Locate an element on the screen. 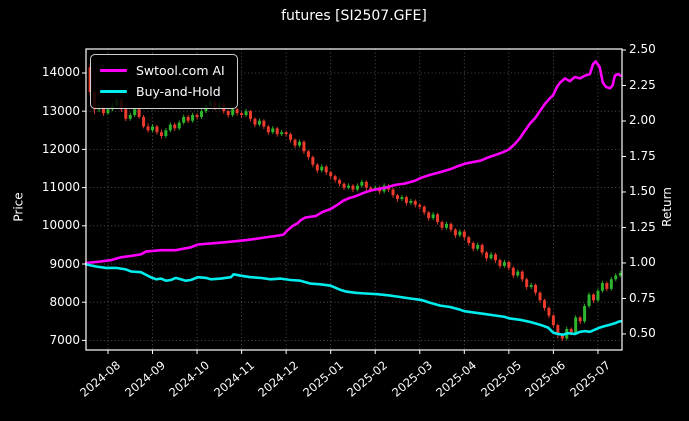  legend-item-bh: Buy-and-Hold is located at coordinates (162, 91).